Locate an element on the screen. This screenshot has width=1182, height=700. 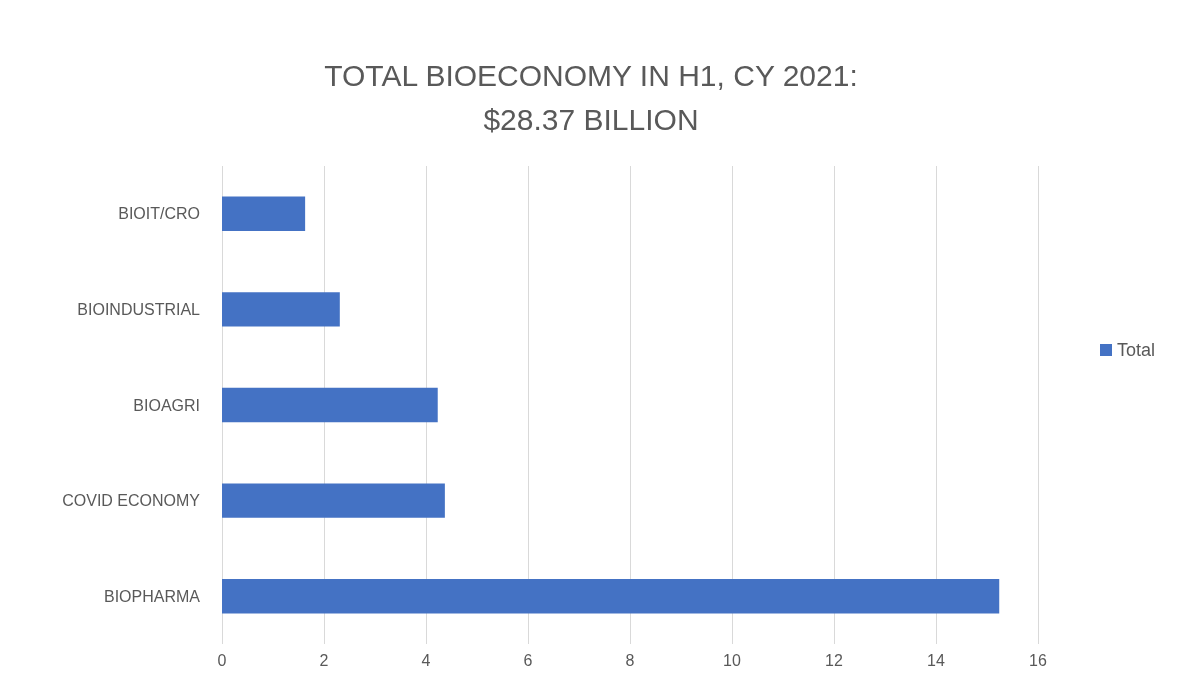
y-tick-label: BIOAGRI is located at coordinates (166, 405).